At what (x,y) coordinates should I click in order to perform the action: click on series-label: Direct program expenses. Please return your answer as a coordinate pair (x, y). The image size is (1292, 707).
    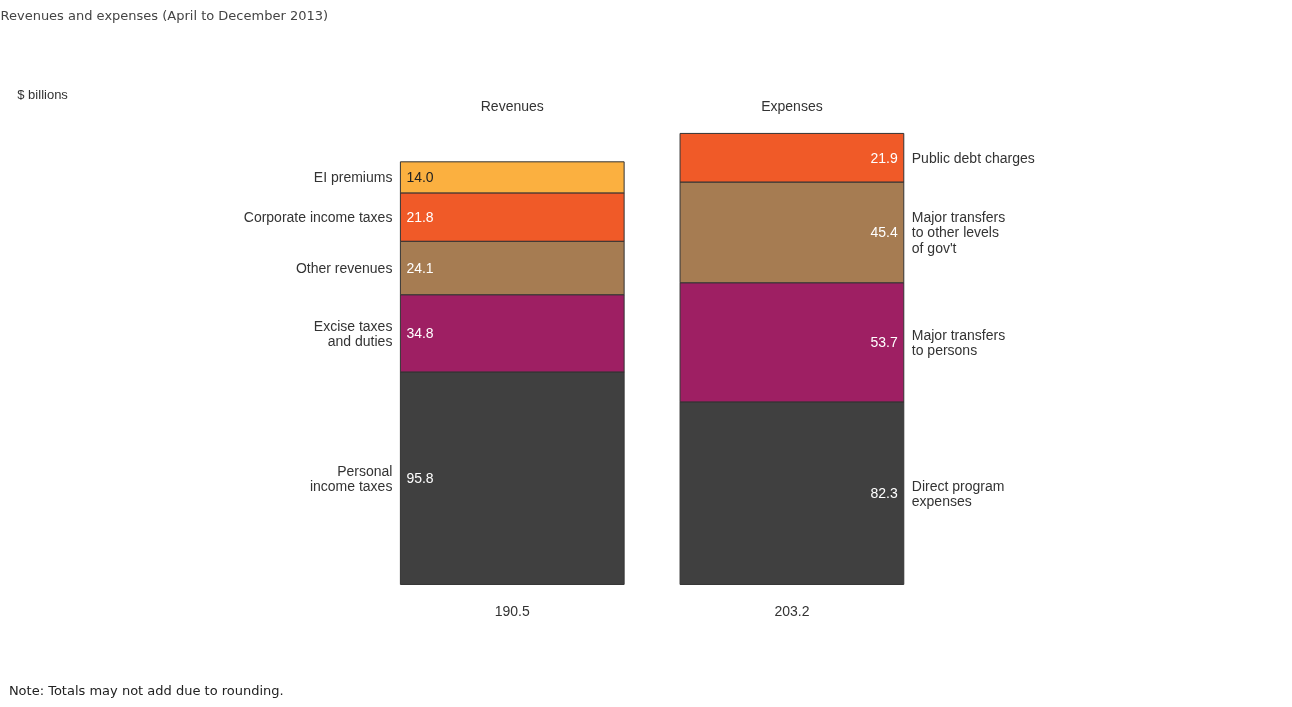
    Looking at the image, I should click on (958, 493).